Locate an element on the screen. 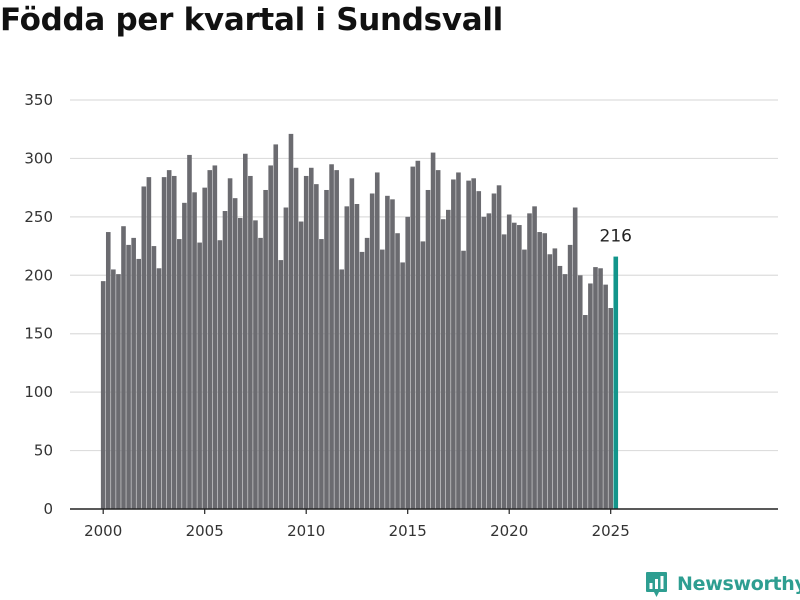  y-tick-label-0: 0 is located at coordinates (48, 509).